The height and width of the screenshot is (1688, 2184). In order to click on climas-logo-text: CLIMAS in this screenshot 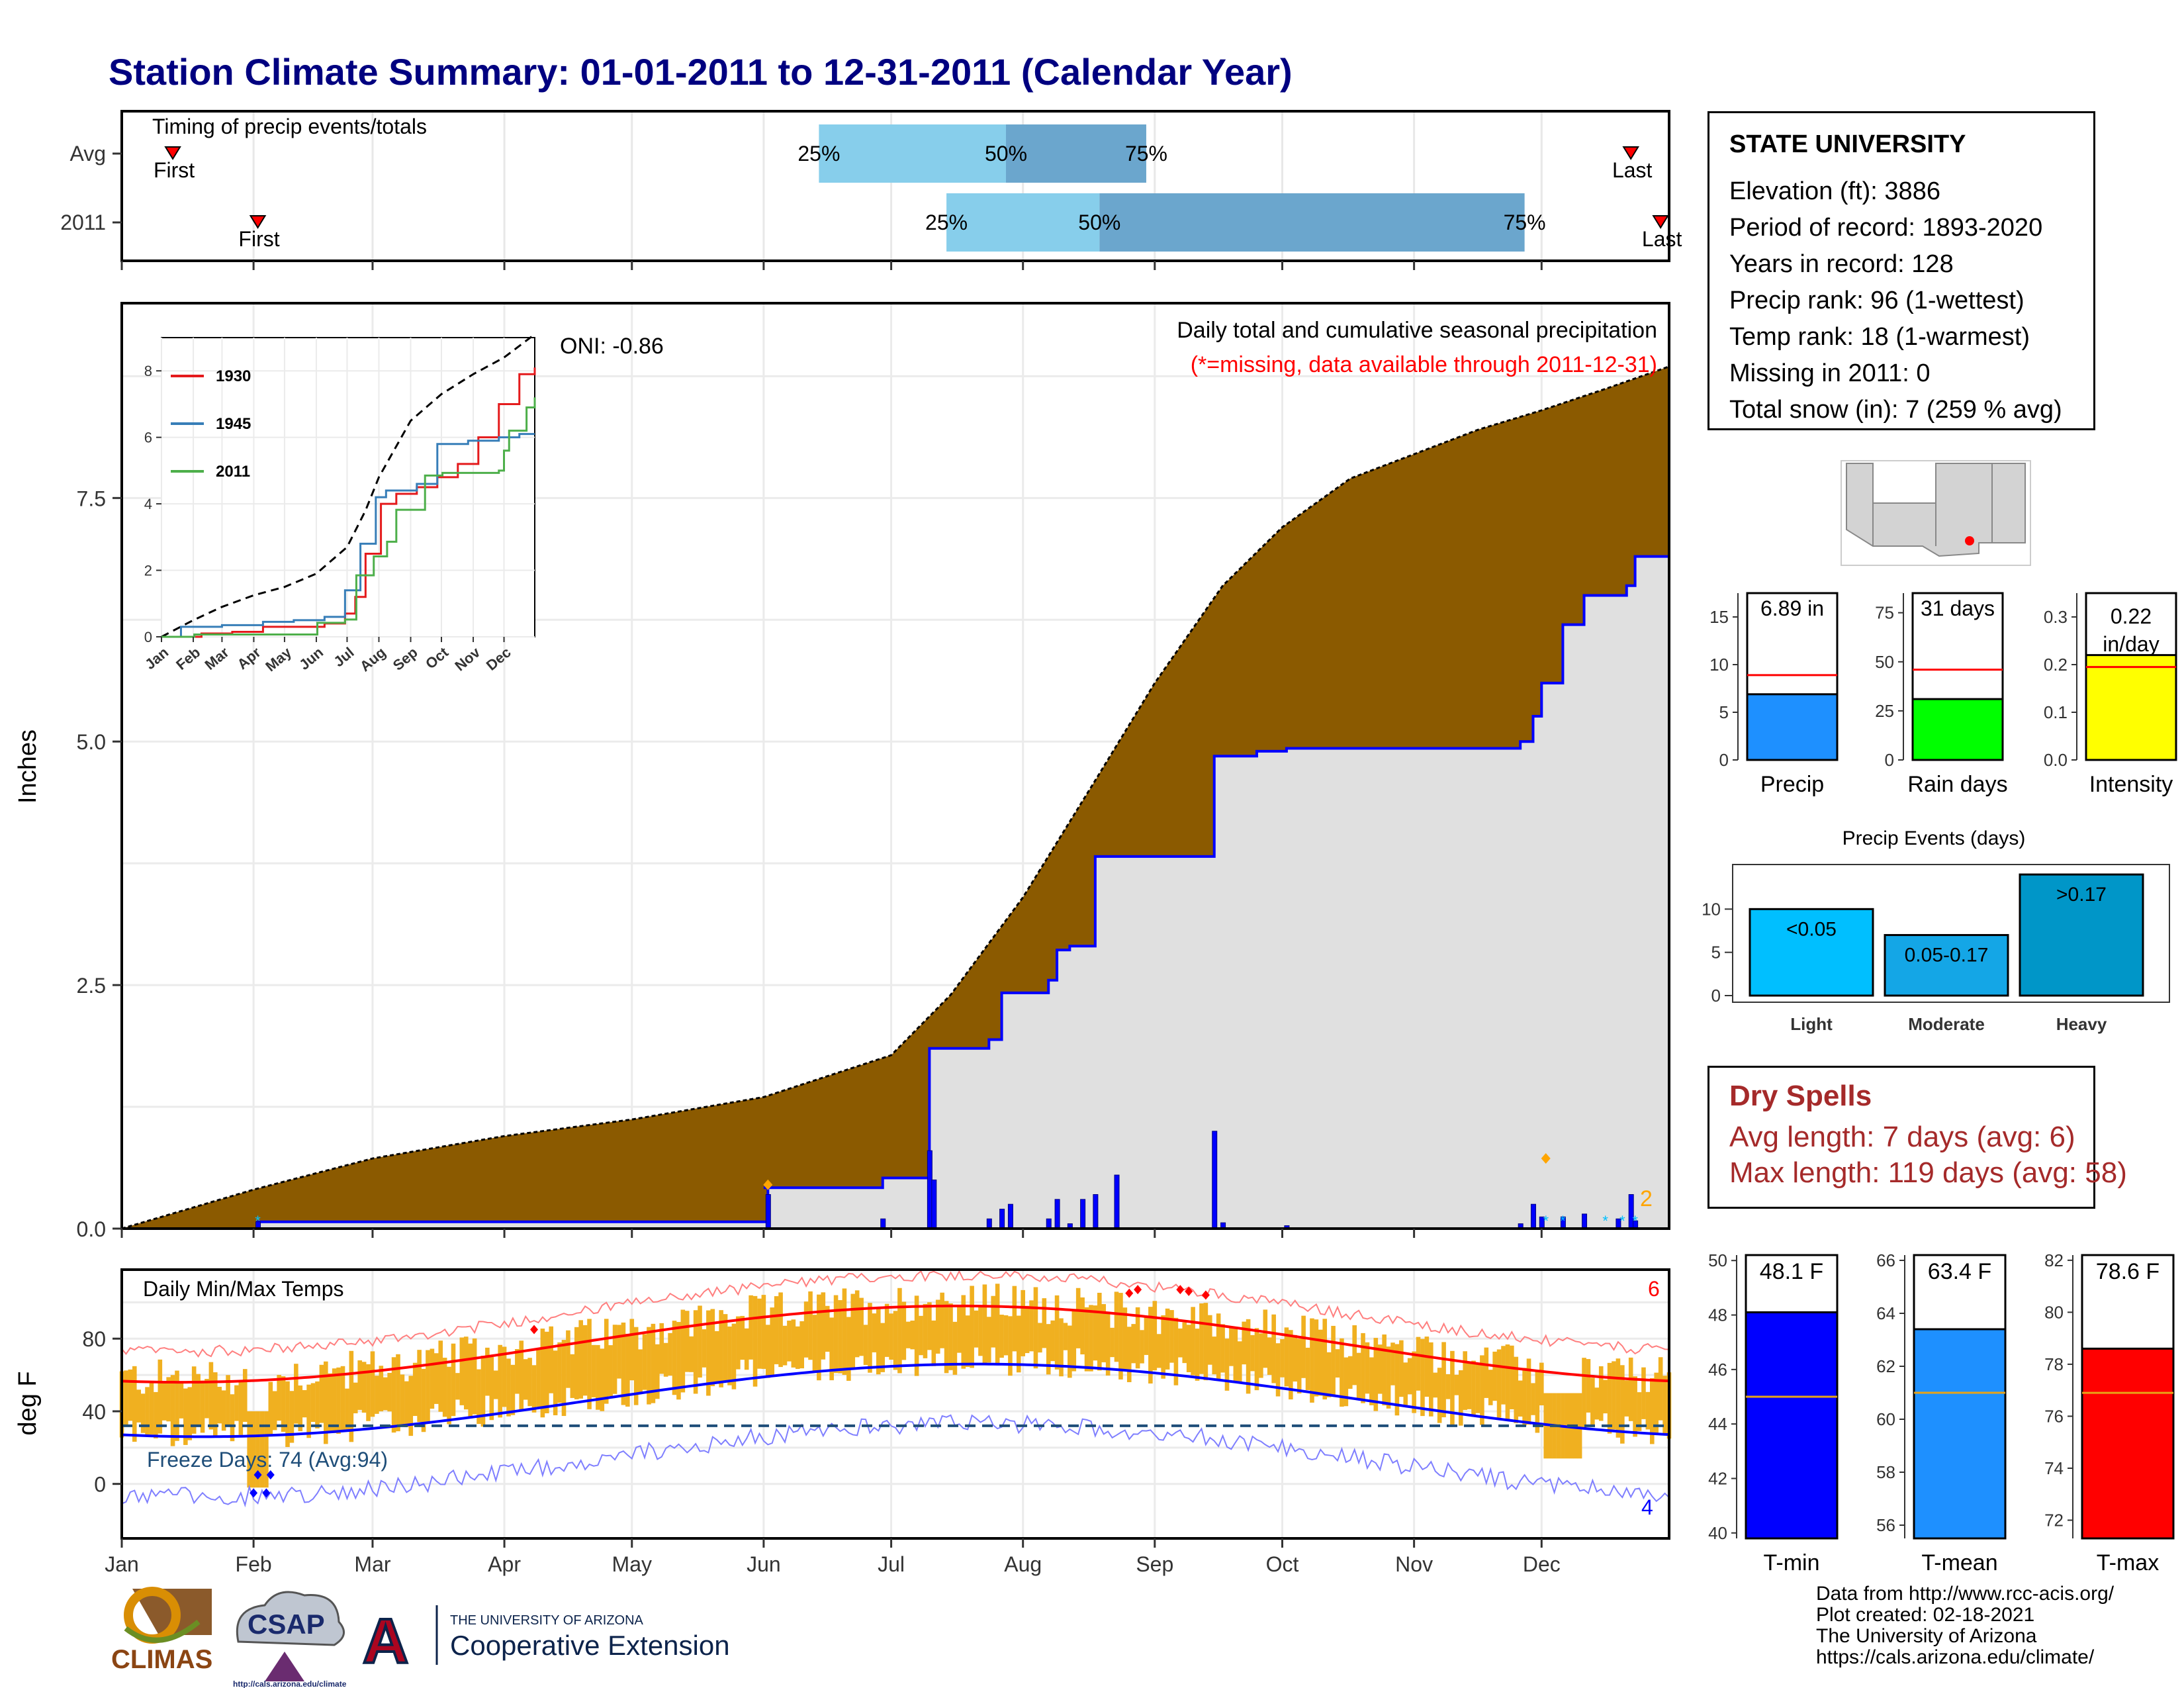, I will do `click(161, 1659)`.